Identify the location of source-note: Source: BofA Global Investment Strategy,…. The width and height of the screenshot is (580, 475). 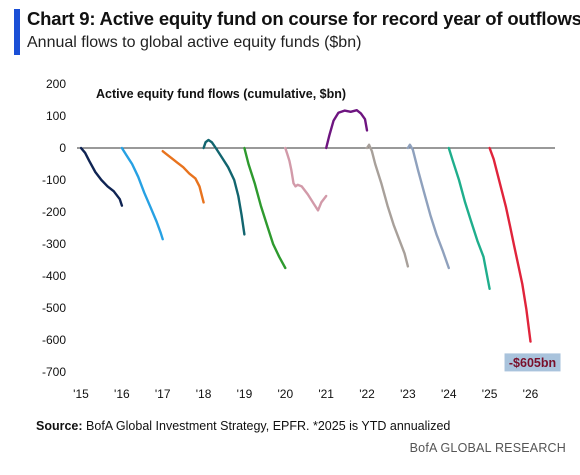
(243, 426).